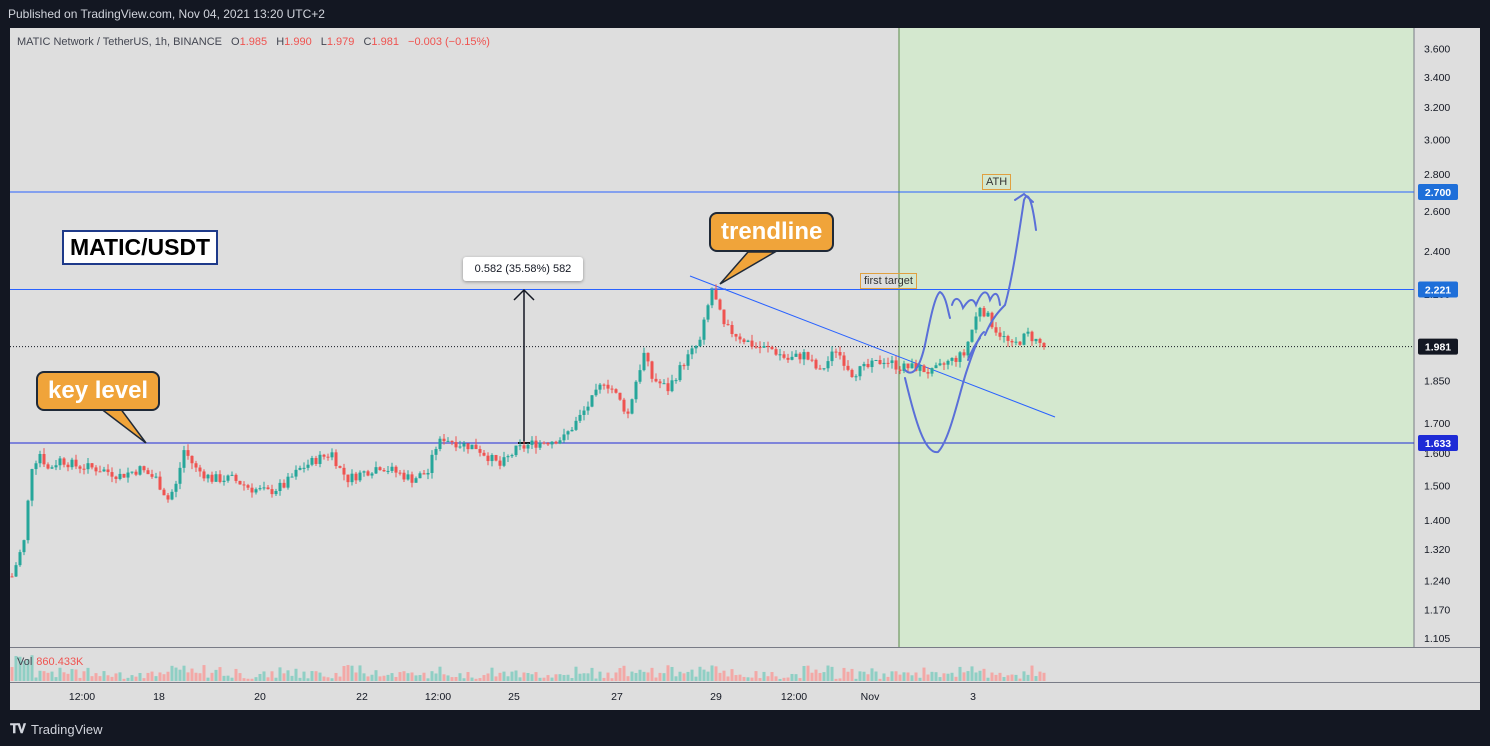 The image size is (1490, 746). What do you see at coordinates (1438, 193) in the screenshot?
I see `level-tag: 2.700` at bounding box center [1438, 193].